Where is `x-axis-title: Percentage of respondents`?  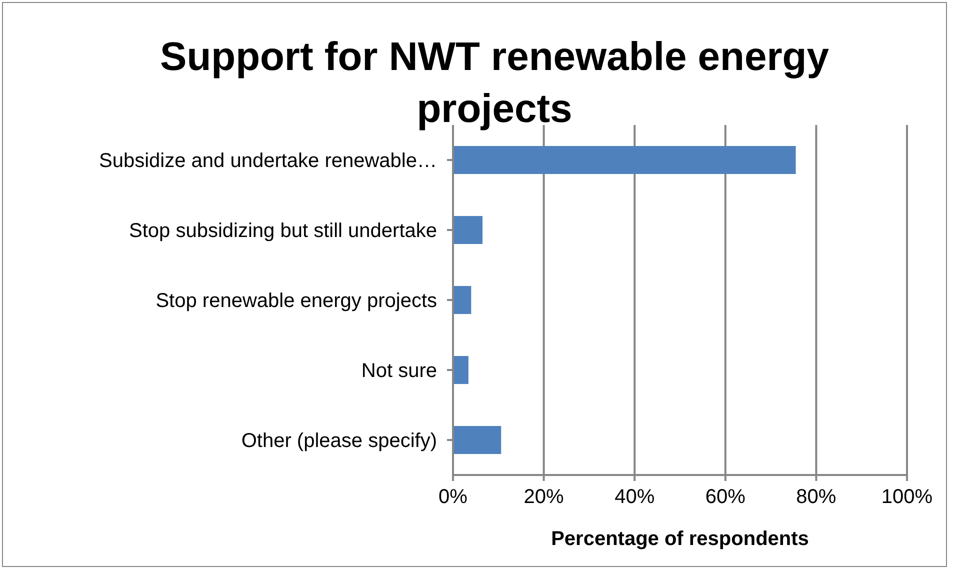
x-axis-title: Percentage of respondents is located at coordinates (680, 539).